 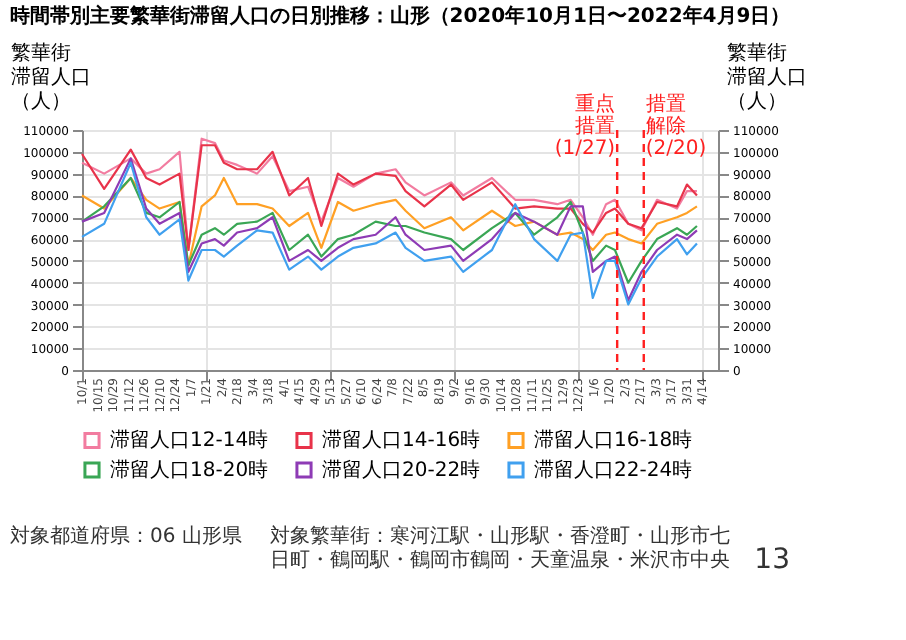 I want to click on text: 13, so click(x=772, y=560).